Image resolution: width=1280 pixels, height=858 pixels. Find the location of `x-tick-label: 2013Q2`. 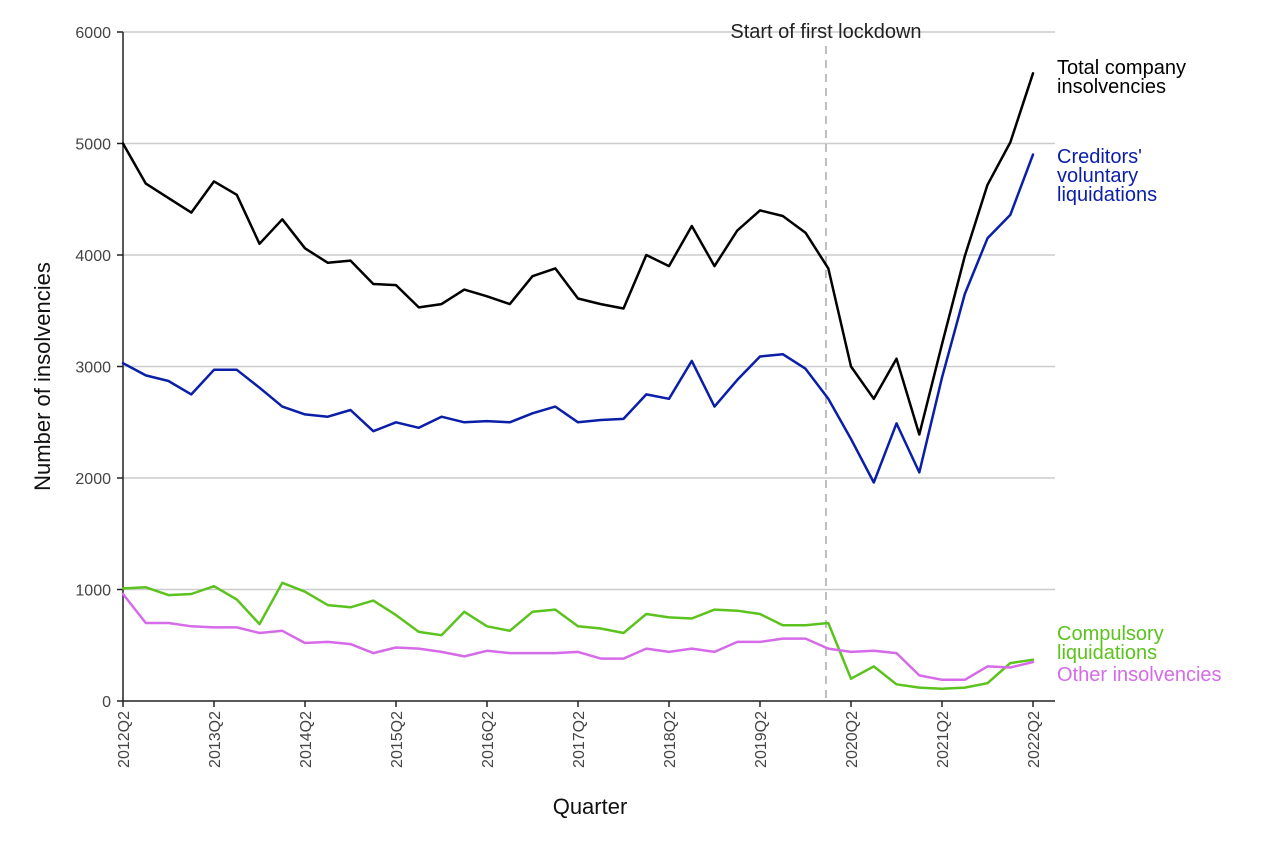

x-tick-label: 2013Q2 is located at coordinates (215, 739).